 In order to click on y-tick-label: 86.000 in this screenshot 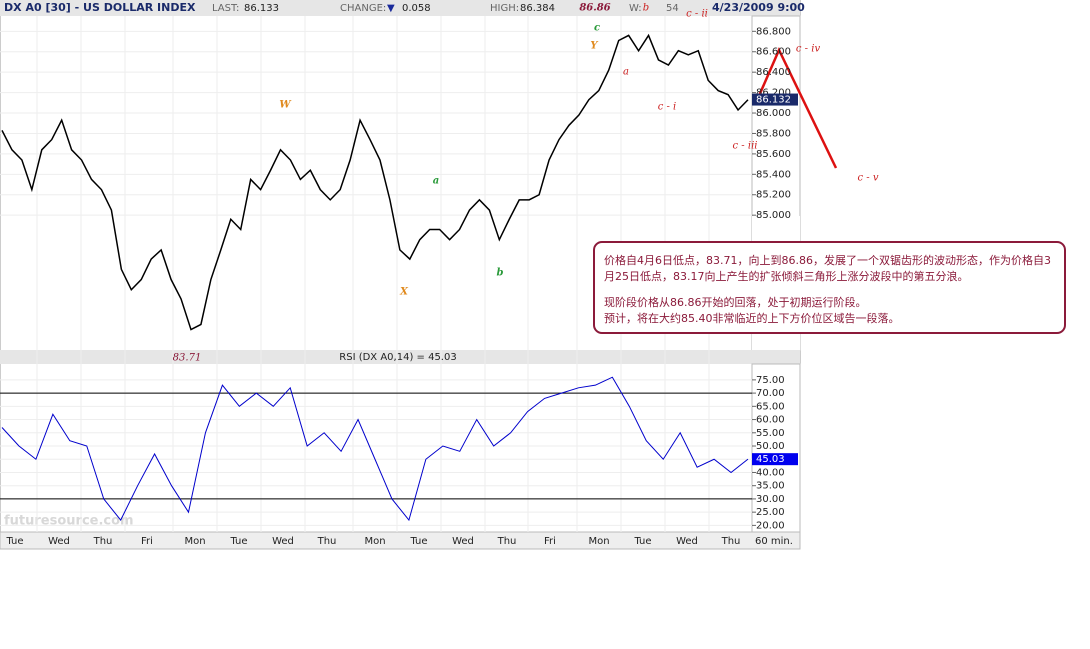, I will do `click(773, 113)`.